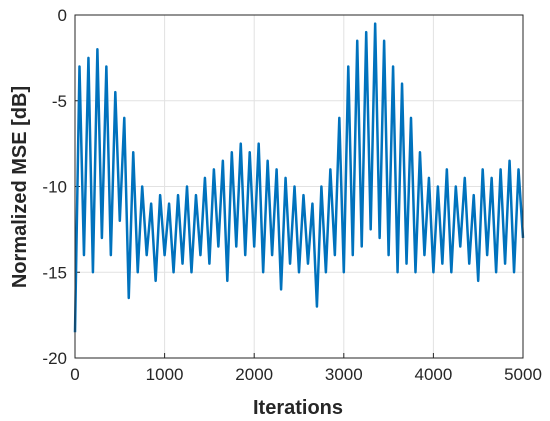 This screenshot has width=550, height=421. Describe the element at coordinates (20, 187) in the screenshot. I see `y-axis-label: Normalized MSE [dB]` at that location.